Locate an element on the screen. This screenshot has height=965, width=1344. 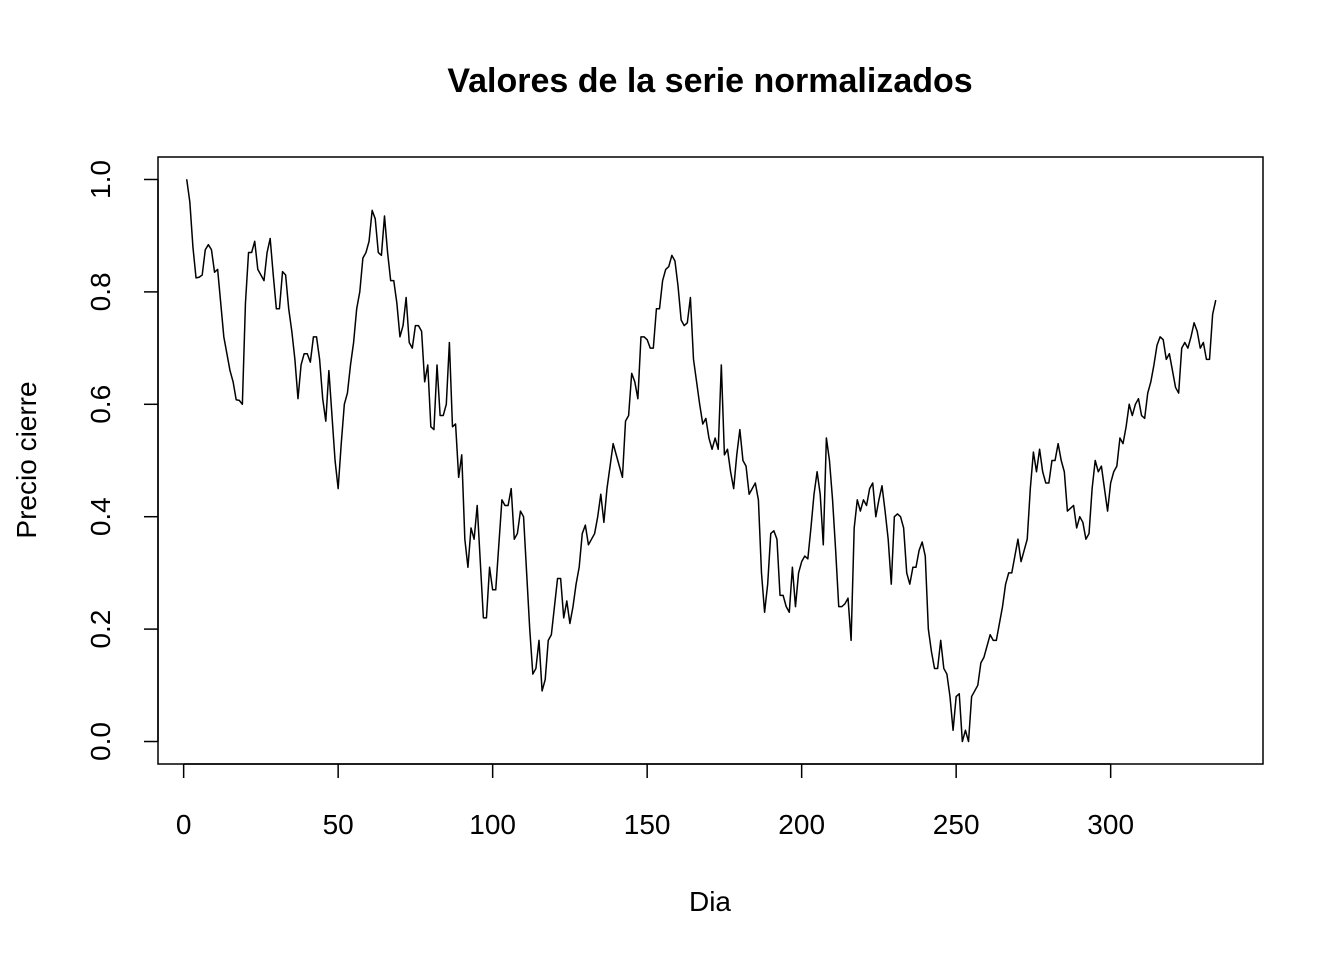
x-tick-label: 0 is located at coordinates (184, 824).